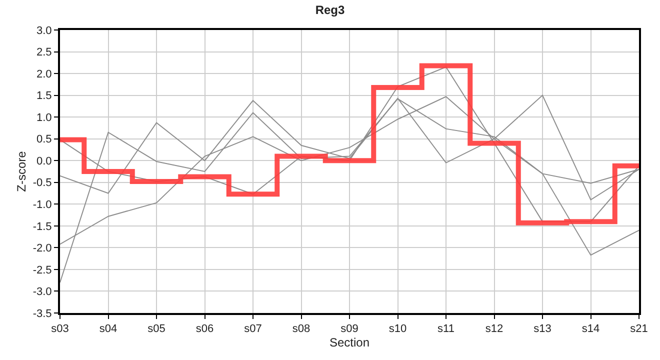 The width and height of the screenshot is (660, 360). What do you see at coordinates (349, 329) in the screenshot?
I see `x-tick-label: s09` at bounding box center [349, 329].